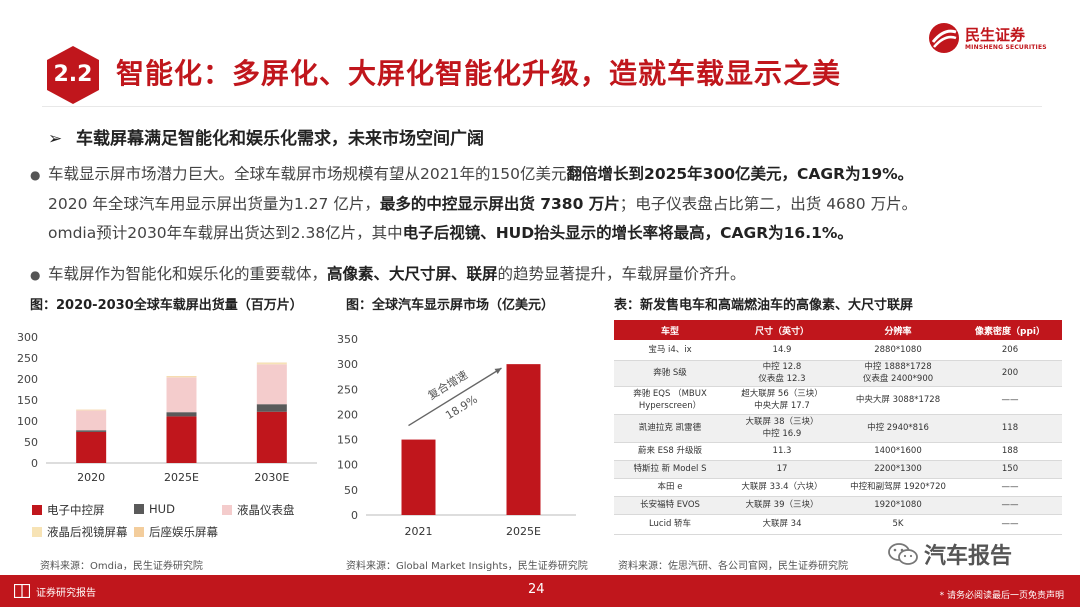 Image resolution: width=1080 pixels, height=607 pixels. Describe the element at coordinates (782, 487) in the screenshot. I see `cell-line: 大联屏 33.4（六块）` at that location.